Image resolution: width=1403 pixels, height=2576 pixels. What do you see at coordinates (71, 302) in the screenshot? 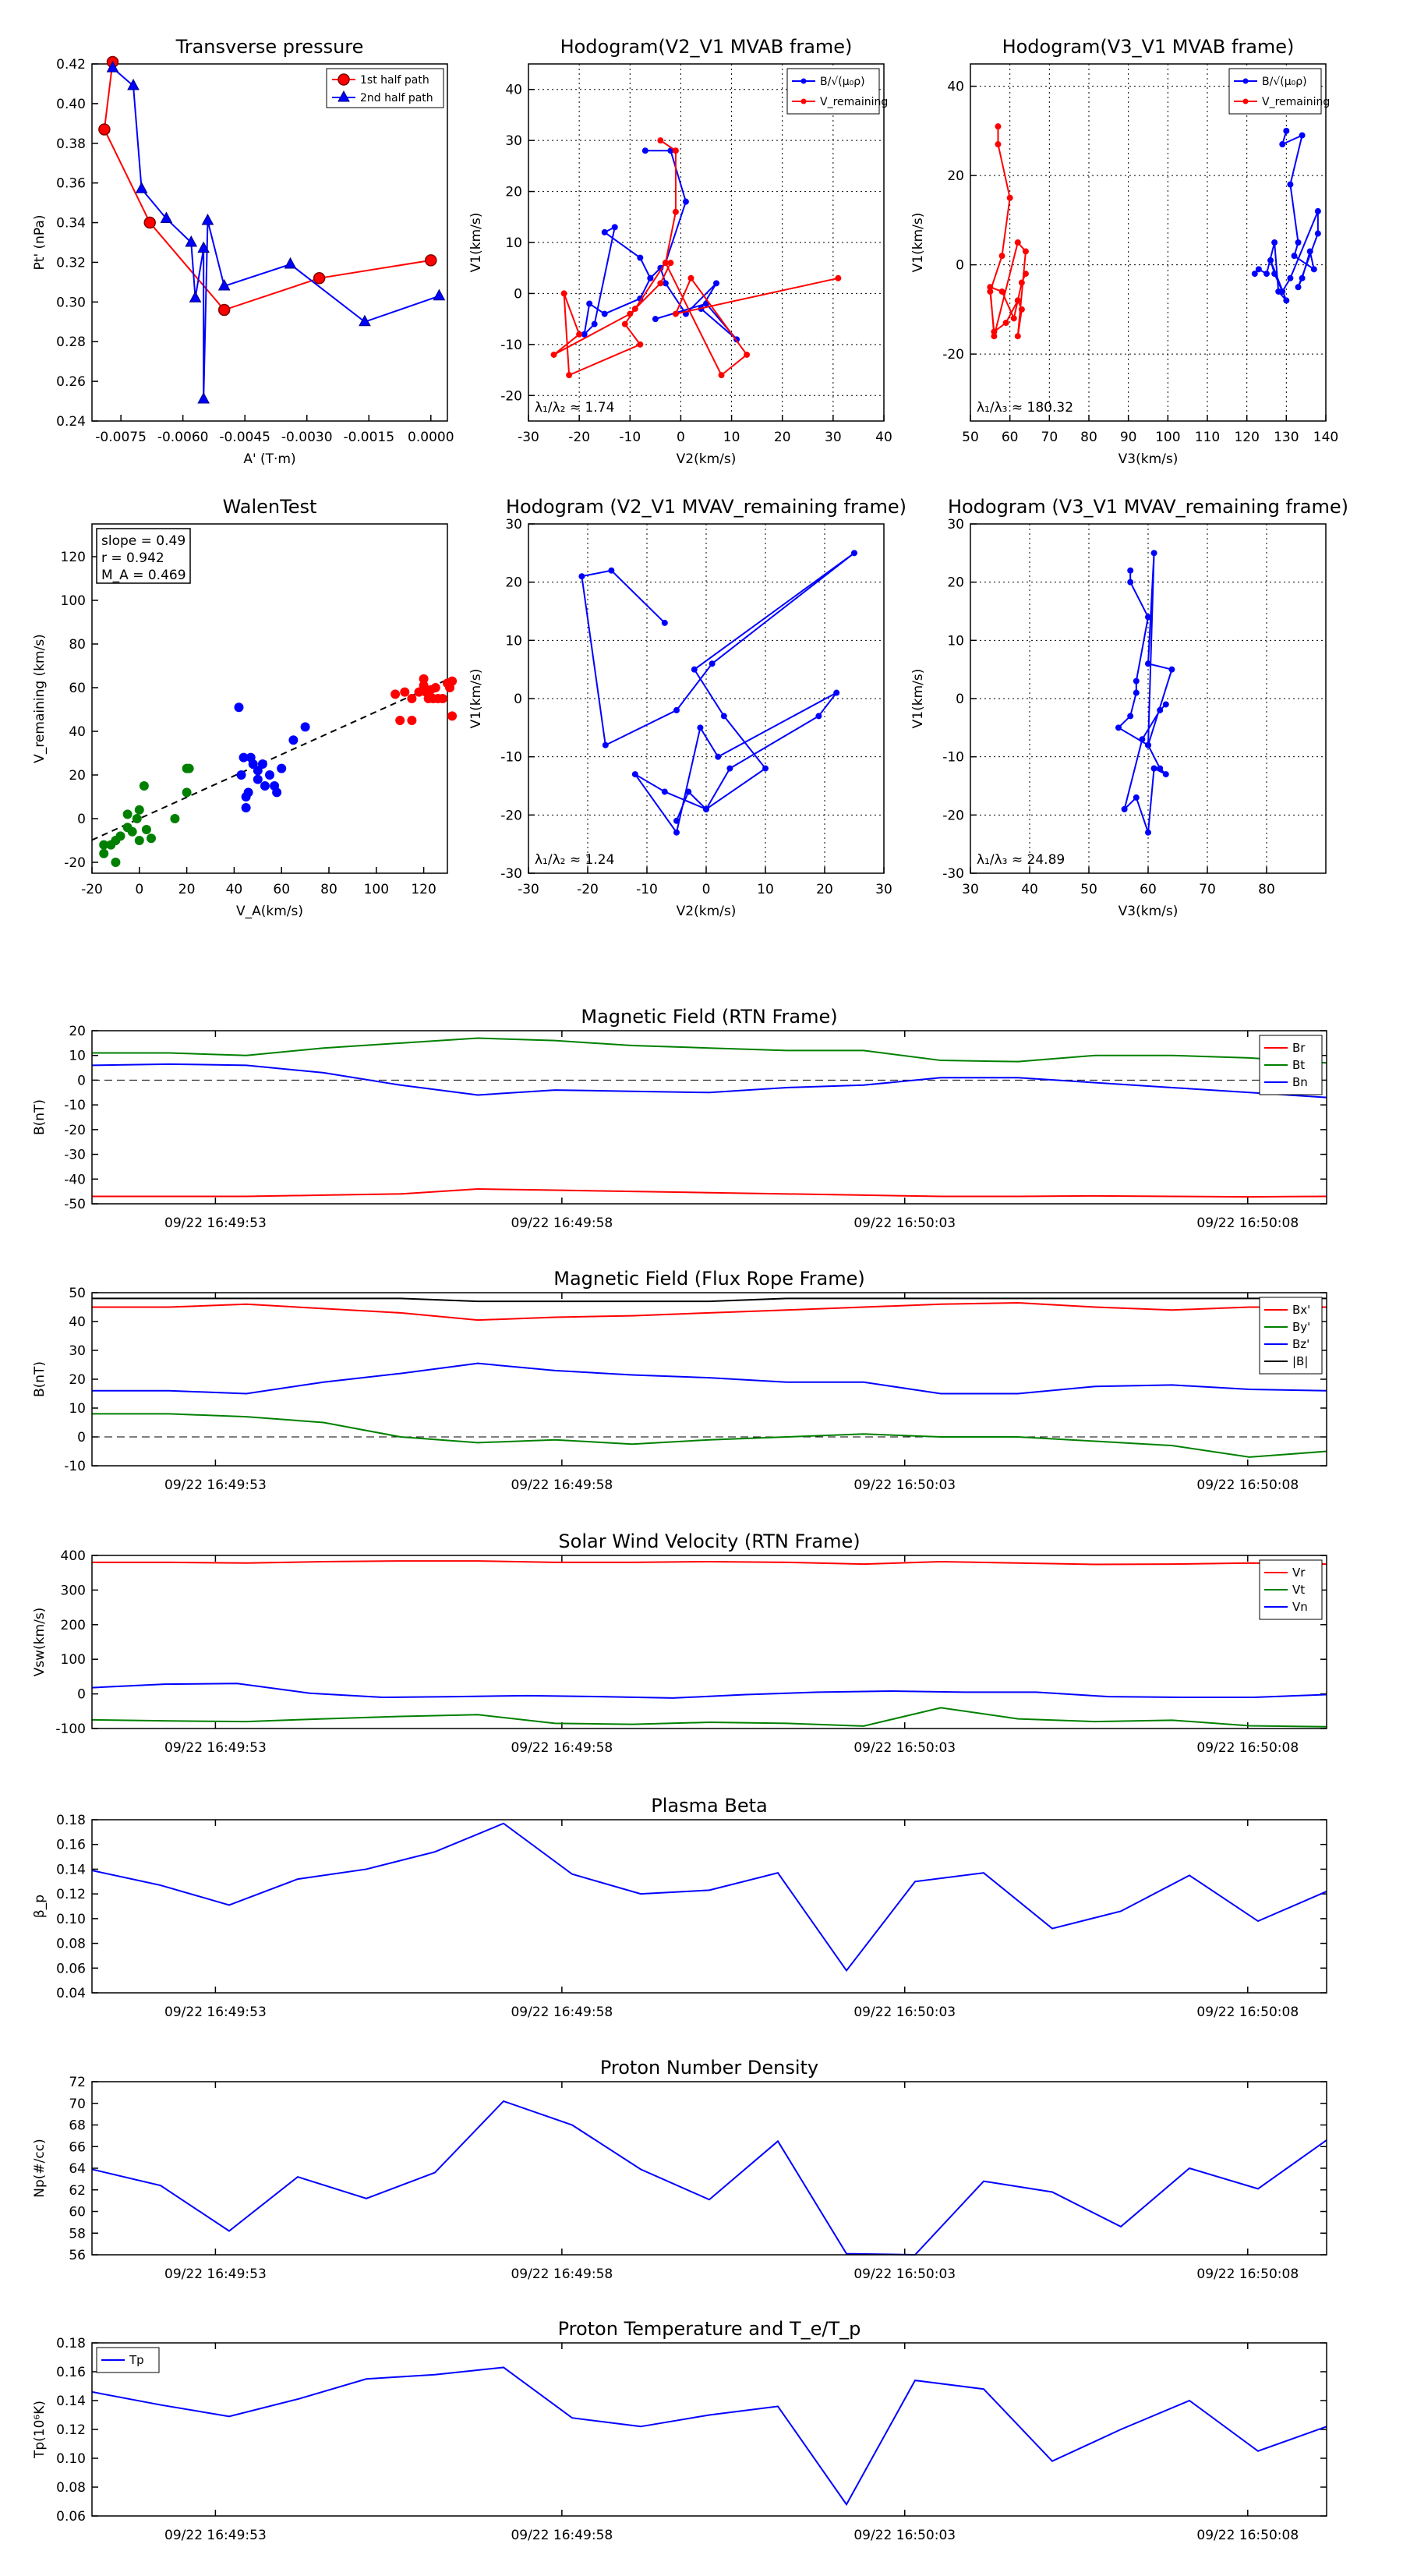
I see `y-tick-label: 0.30` at bounding box center [71, 302].